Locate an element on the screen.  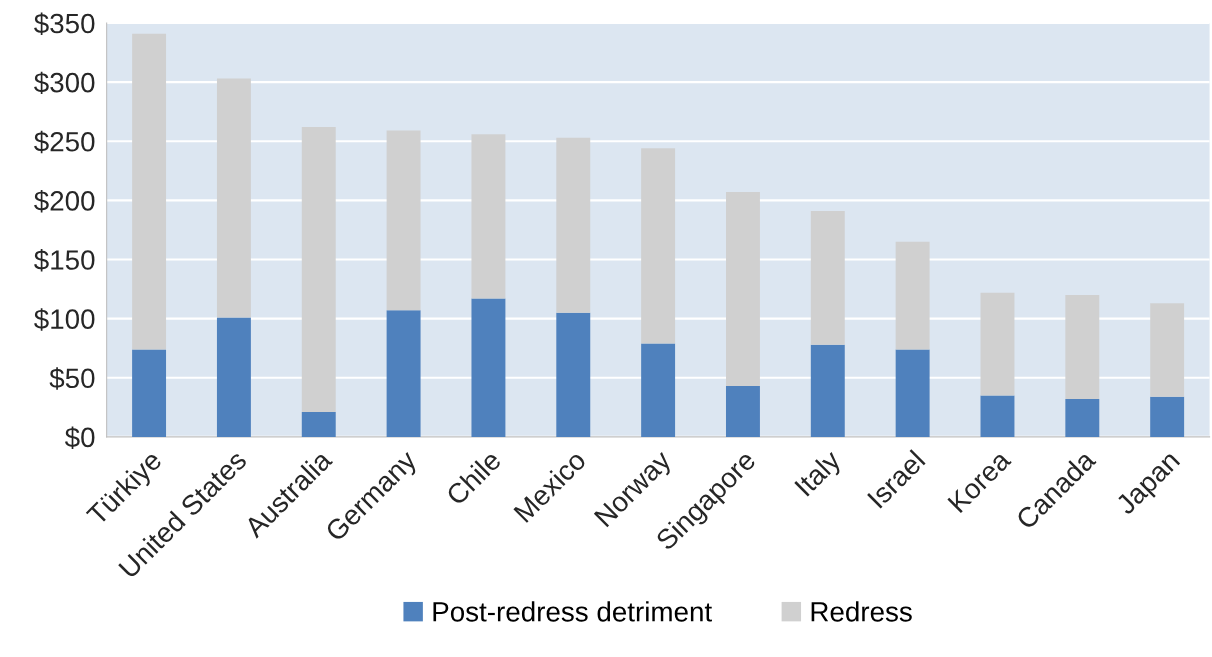
legend-label: Post-redress detriment is located at coordinates (572, 611).